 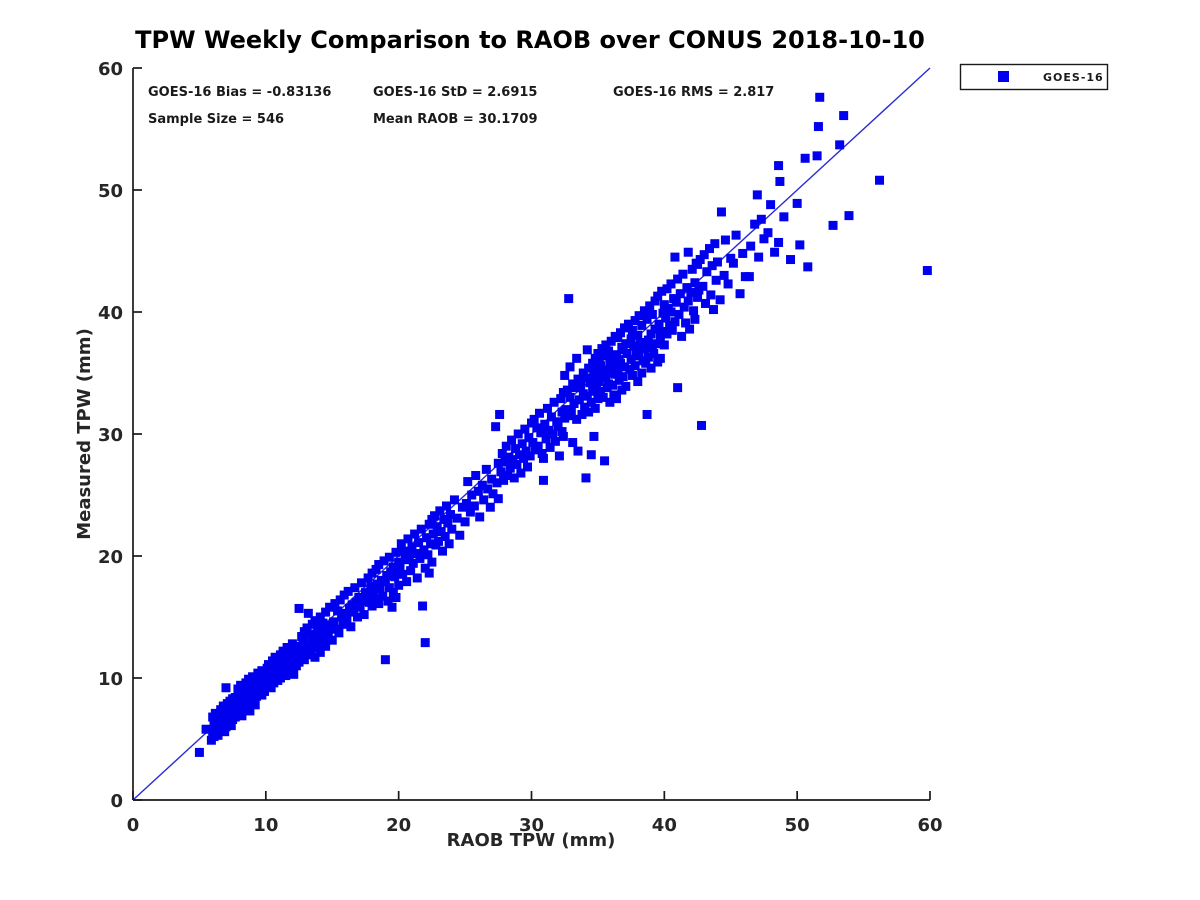 I want to click on stat-rms: GOES-16 RMS = 2.817, so click(x=693, y=92).